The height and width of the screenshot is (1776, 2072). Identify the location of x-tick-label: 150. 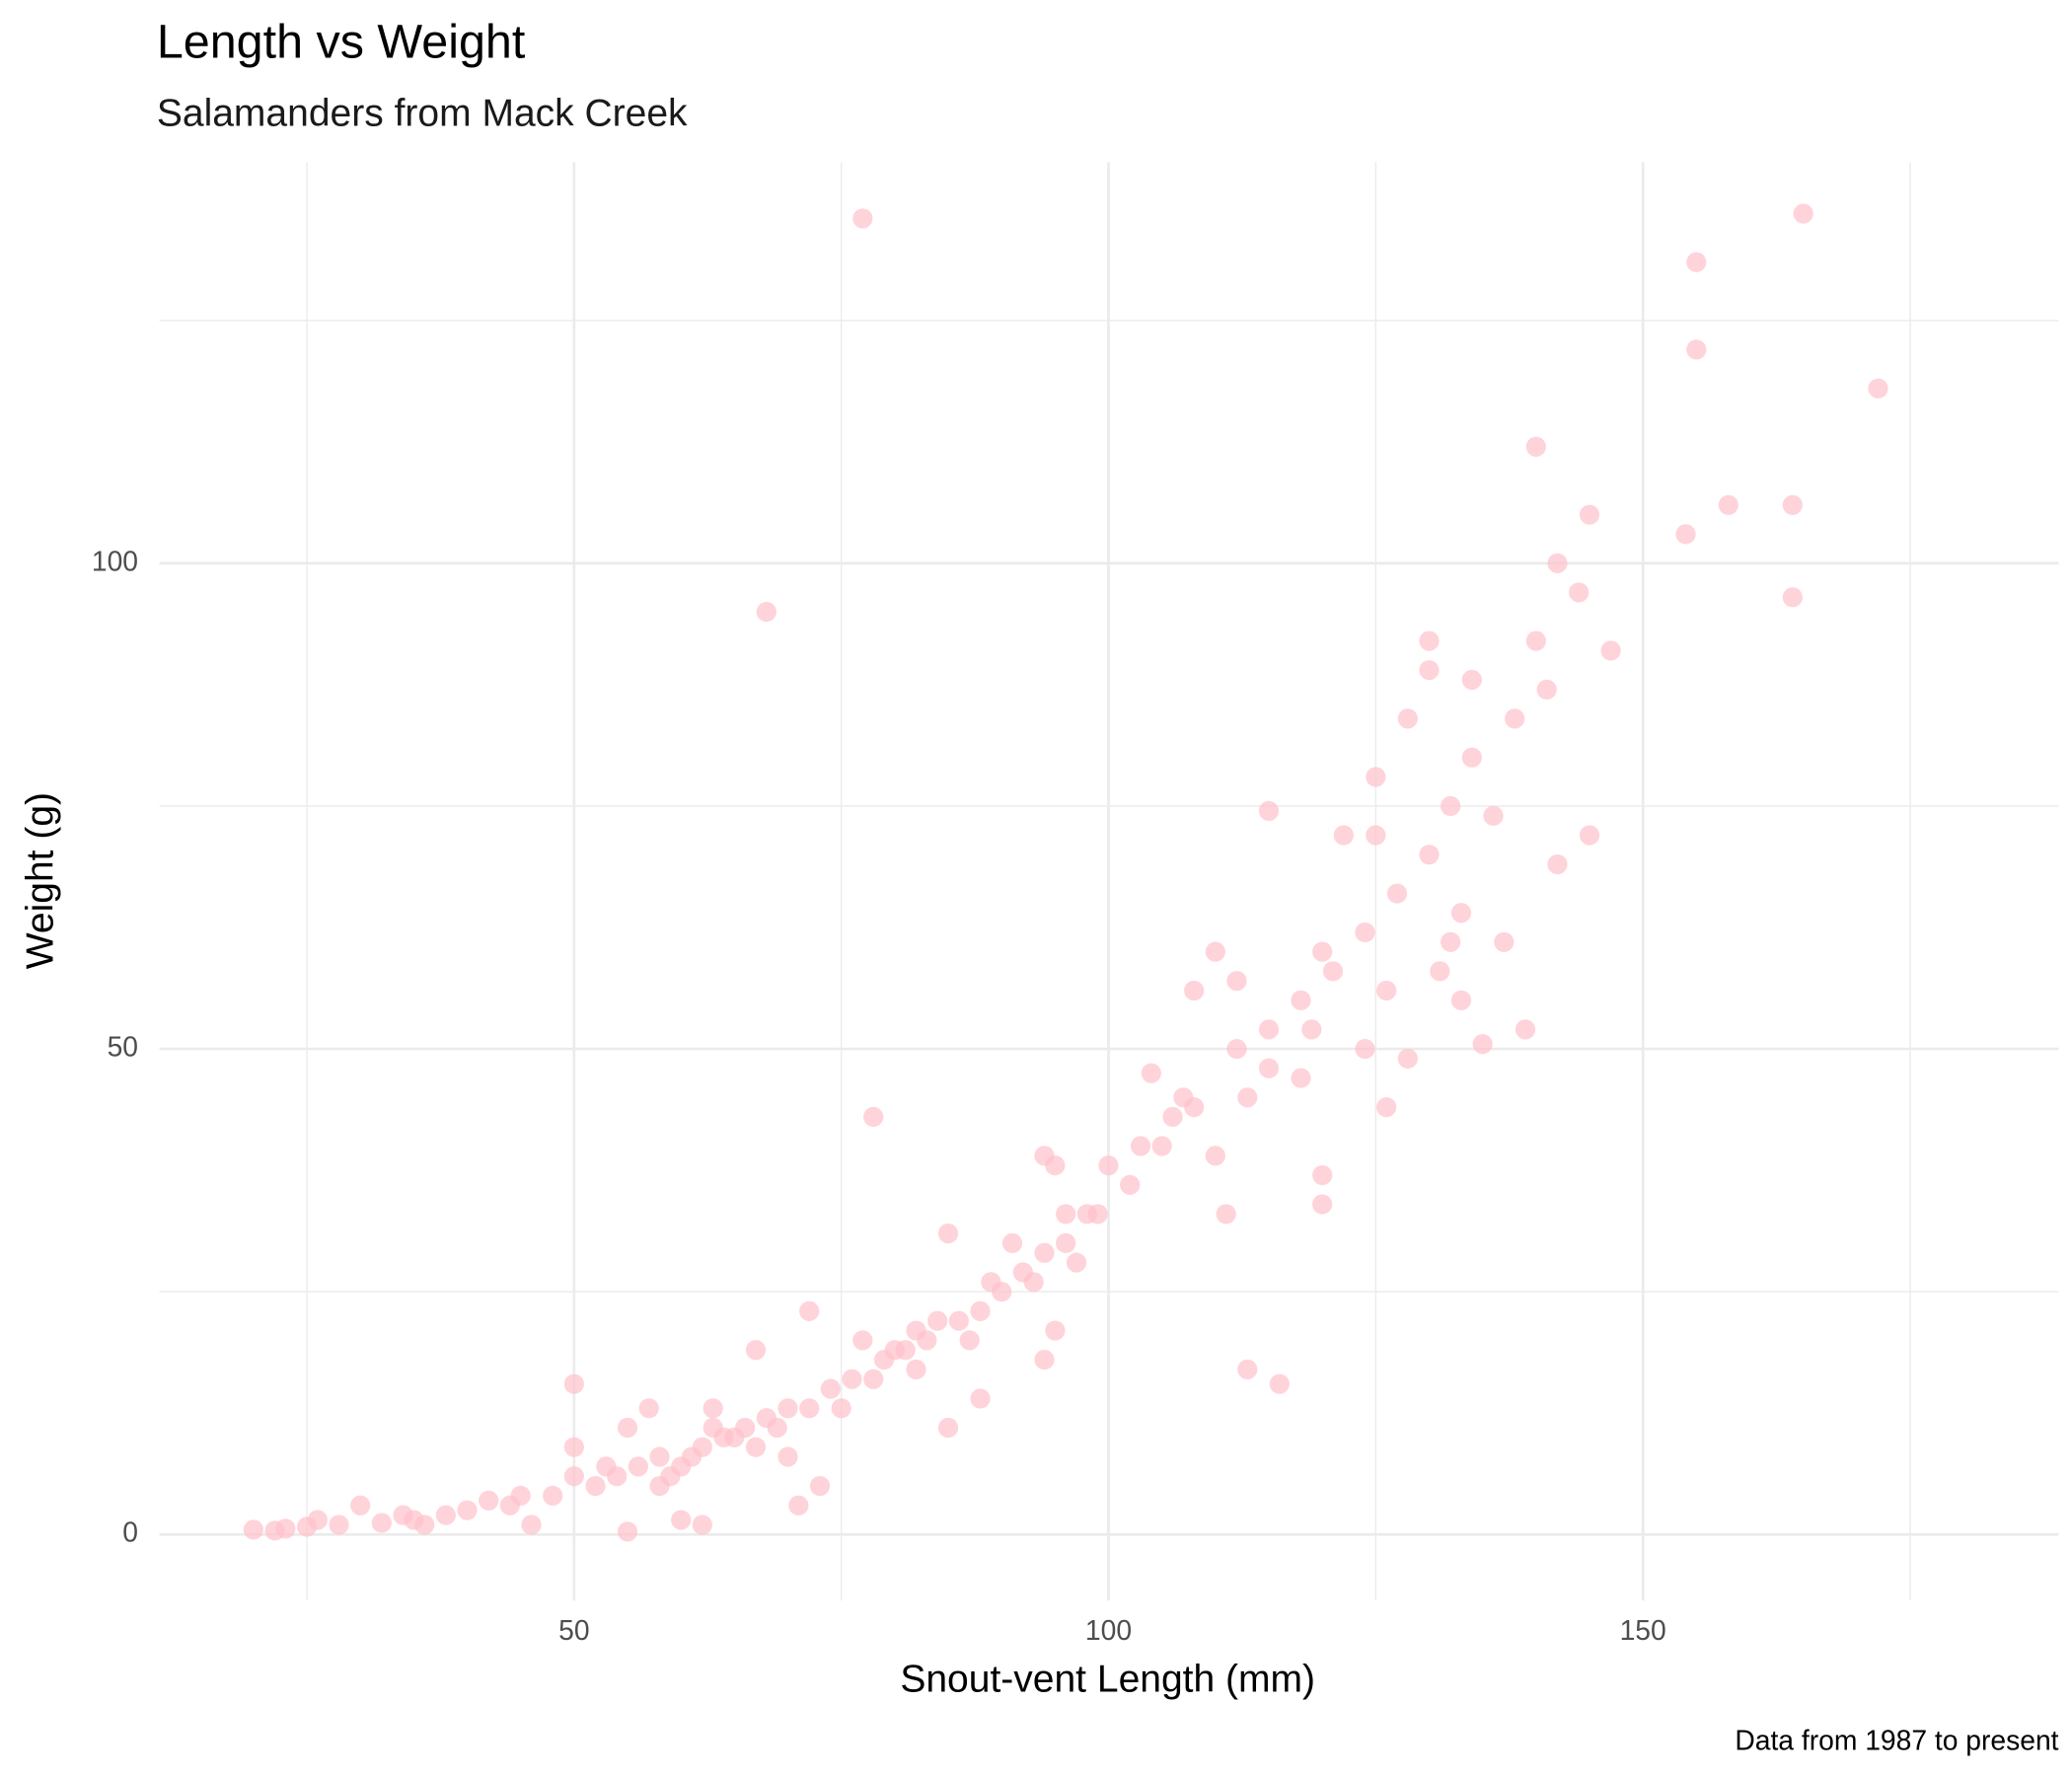
(1643, 1630).